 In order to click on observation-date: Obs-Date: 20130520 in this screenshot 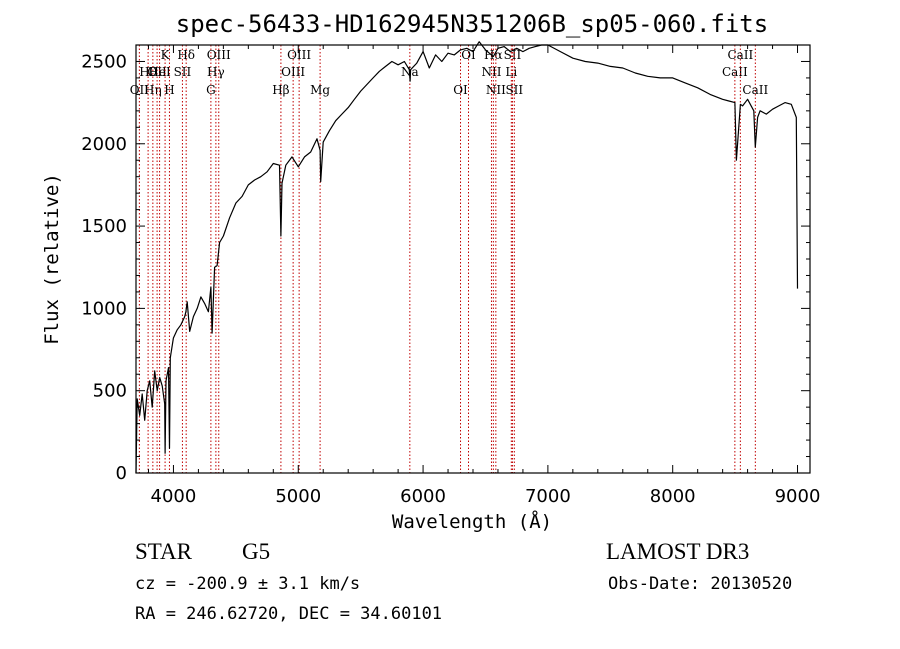, I will do `click(700, 584)`.